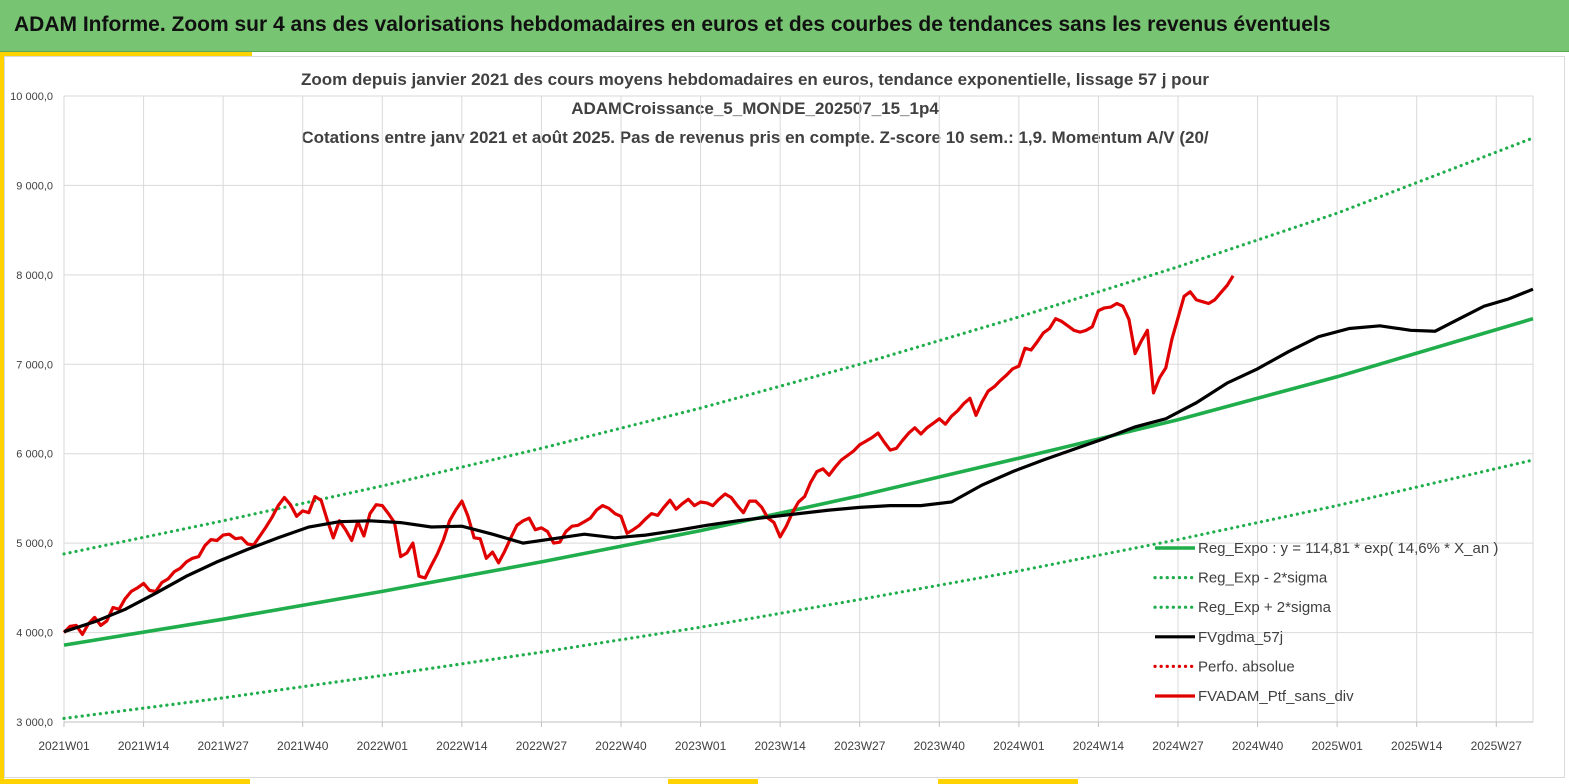  Describe the element at coordinates (303, 746) in the screenshot. I see `x-tick-label: 2021W40` at that location.